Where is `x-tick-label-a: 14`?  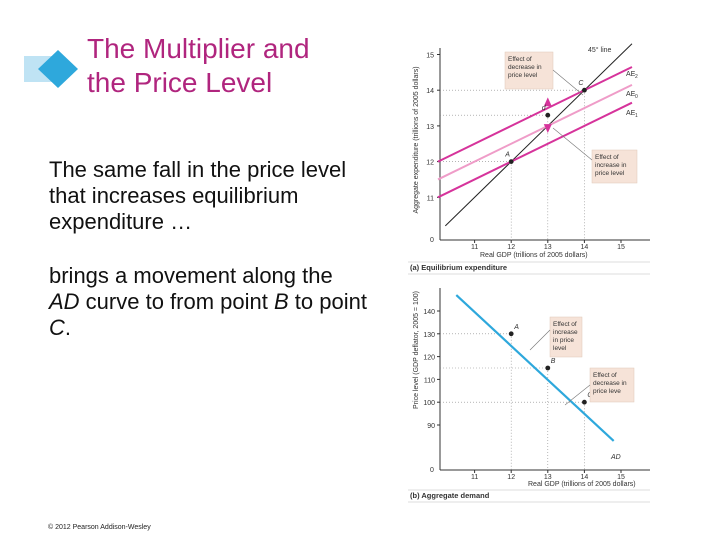 x-tick-label-a: 14 is located at coordinates (585, 247).